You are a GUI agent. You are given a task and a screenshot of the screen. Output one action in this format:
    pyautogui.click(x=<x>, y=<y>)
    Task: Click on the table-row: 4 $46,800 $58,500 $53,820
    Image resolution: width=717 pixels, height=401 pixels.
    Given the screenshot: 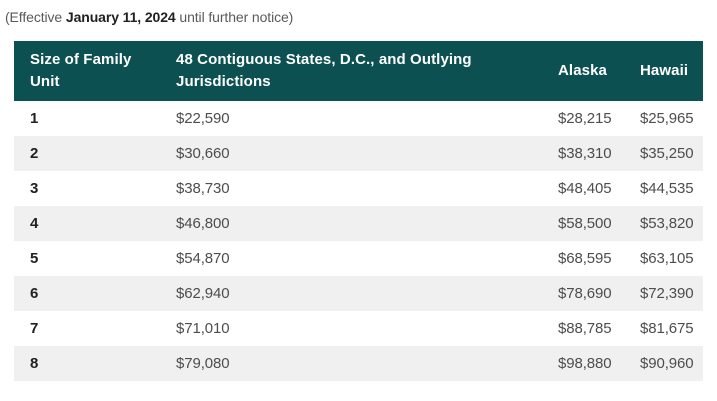 What is the action you would take?
    pyautogui.click(x=358, y=223)
    